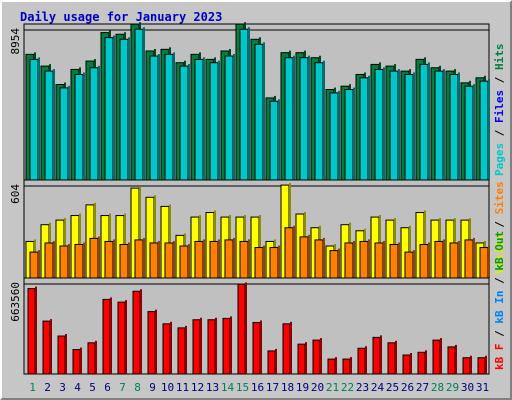  Describe the element at coordinates (437, 387) in the screenshot. I see `day-label: 28` at that location.